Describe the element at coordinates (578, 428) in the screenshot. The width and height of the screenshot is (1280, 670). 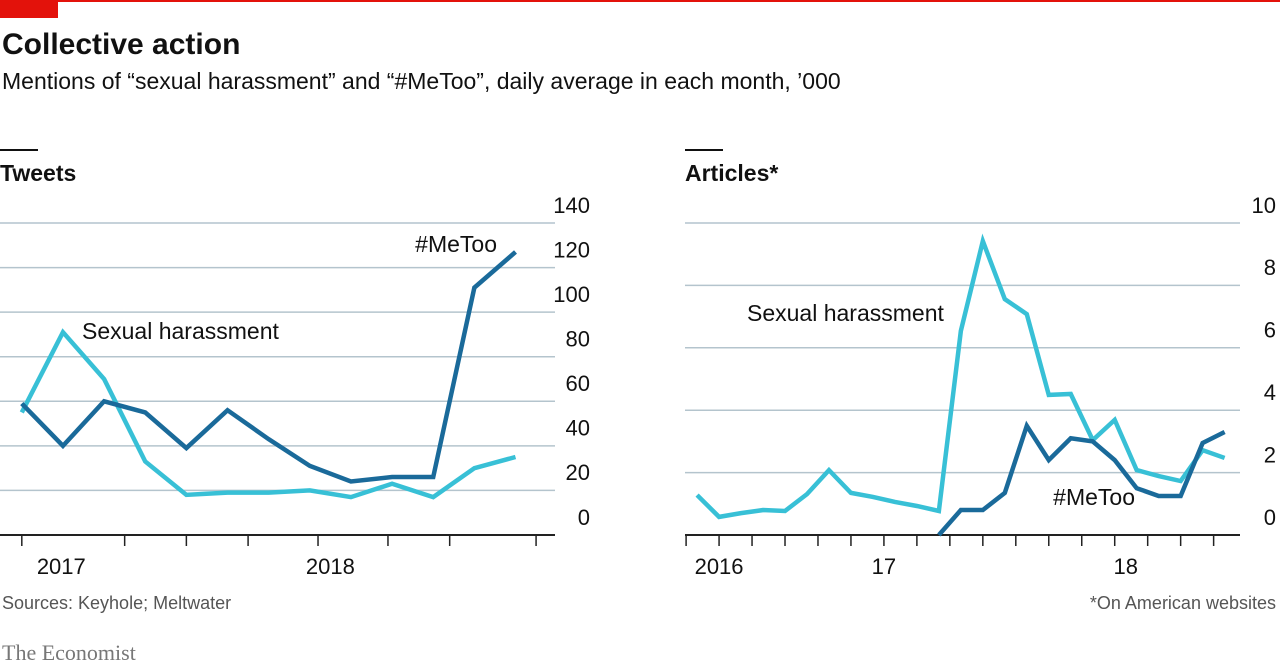
I see `y-tick-label: 40` at that location.